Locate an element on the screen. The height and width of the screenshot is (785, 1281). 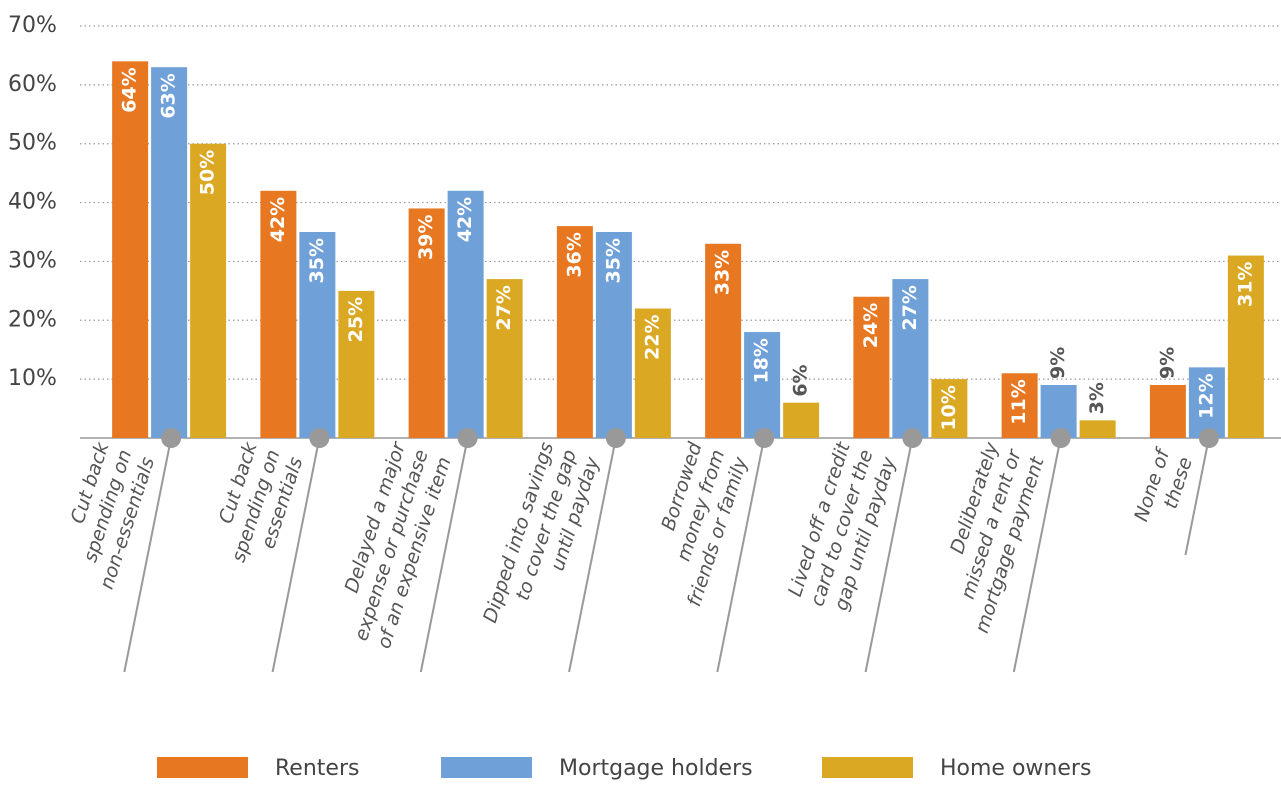
value-label: 25% is located at coordinates (356, 319).